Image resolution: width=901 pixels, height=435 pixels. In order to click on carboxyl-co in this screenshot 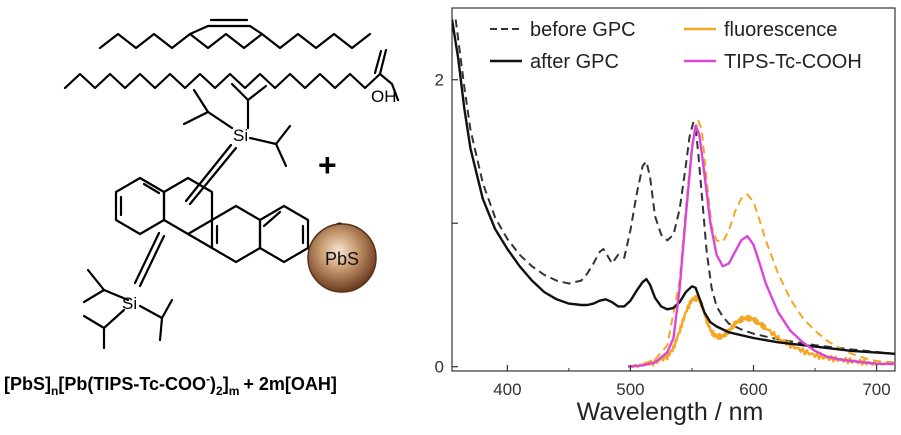, I will do `click(383, 62)`.